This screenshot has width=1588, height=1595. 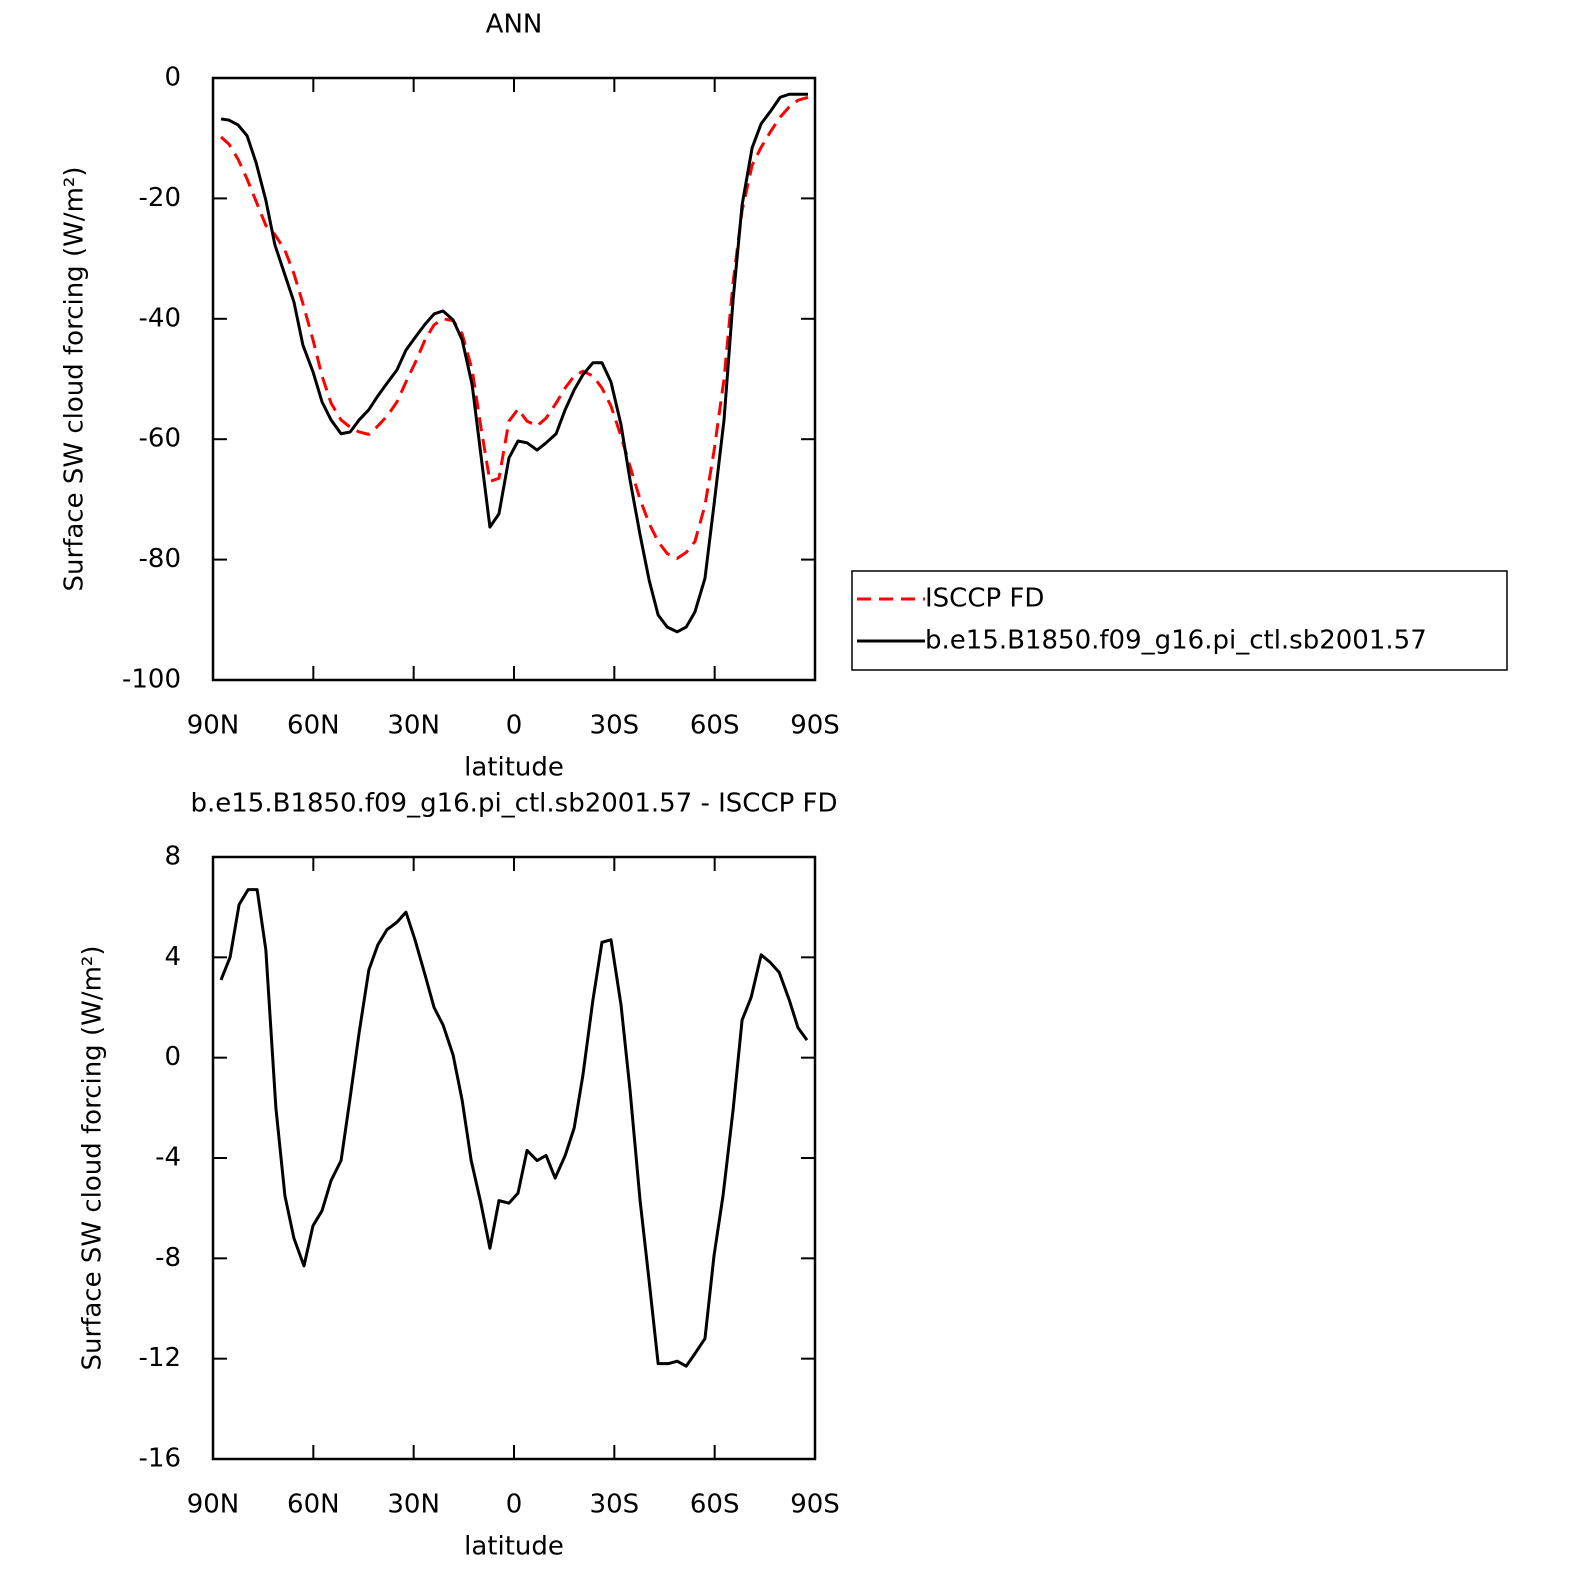 I want to click on y-tick-label: -12, so click(x=160, y=1358).